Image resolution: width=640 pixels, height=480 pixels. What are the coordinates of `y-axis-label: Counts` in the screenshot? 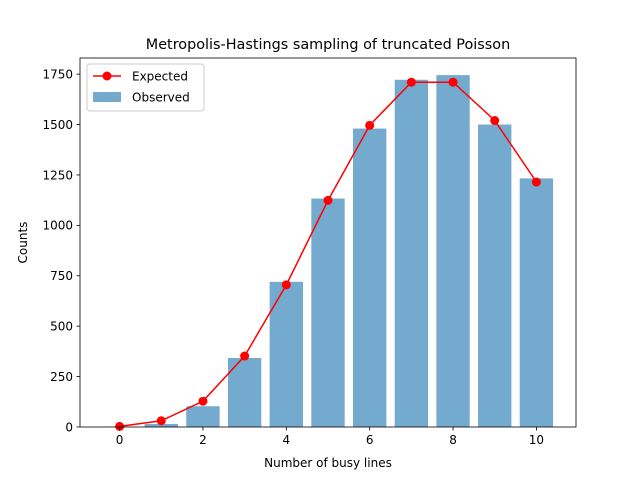 It's located at (23, 243).